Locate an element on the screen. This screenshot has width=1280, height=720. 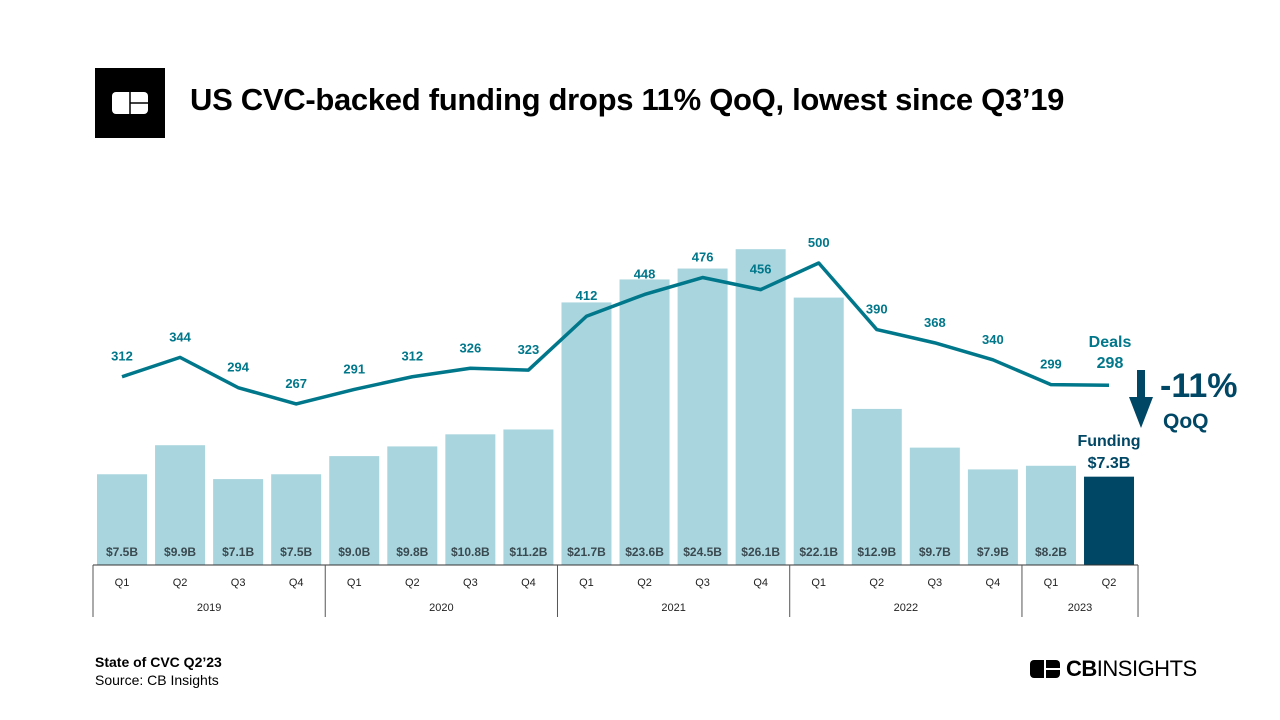
cb-logo-icon is located at coordinates (130, 103).